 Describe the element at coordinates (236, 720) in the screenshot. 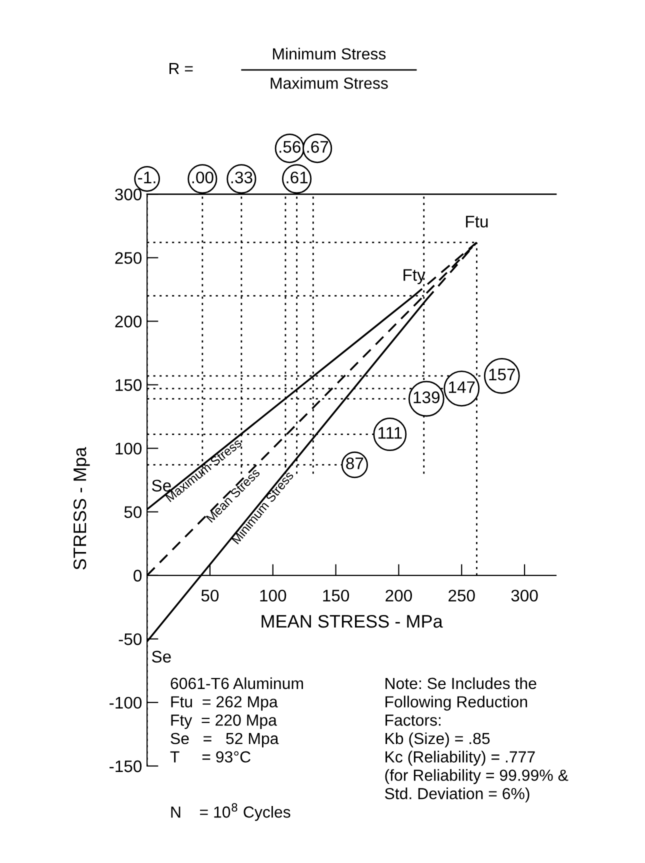

I see `annotation: 6061-T6 Aluminum Ftu = 262 Mpa Fty = 220 Mpa Se = 52 Mpa T = 93°C` at that location.